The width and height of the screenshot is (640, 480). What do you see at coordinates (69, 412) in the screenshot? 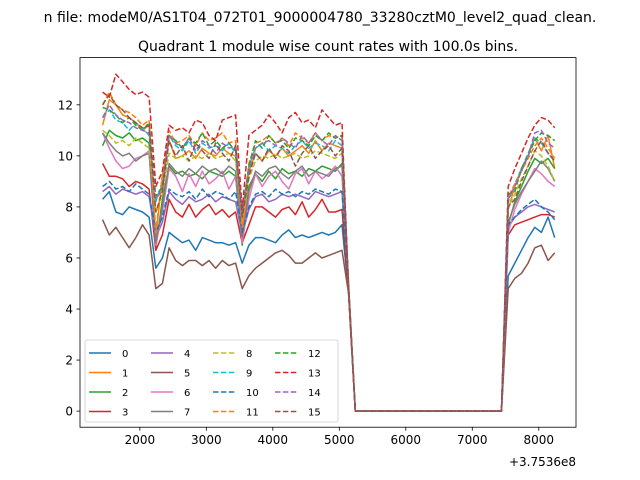
I see `y-tick-label: 0` at bounding box center [69, 412].